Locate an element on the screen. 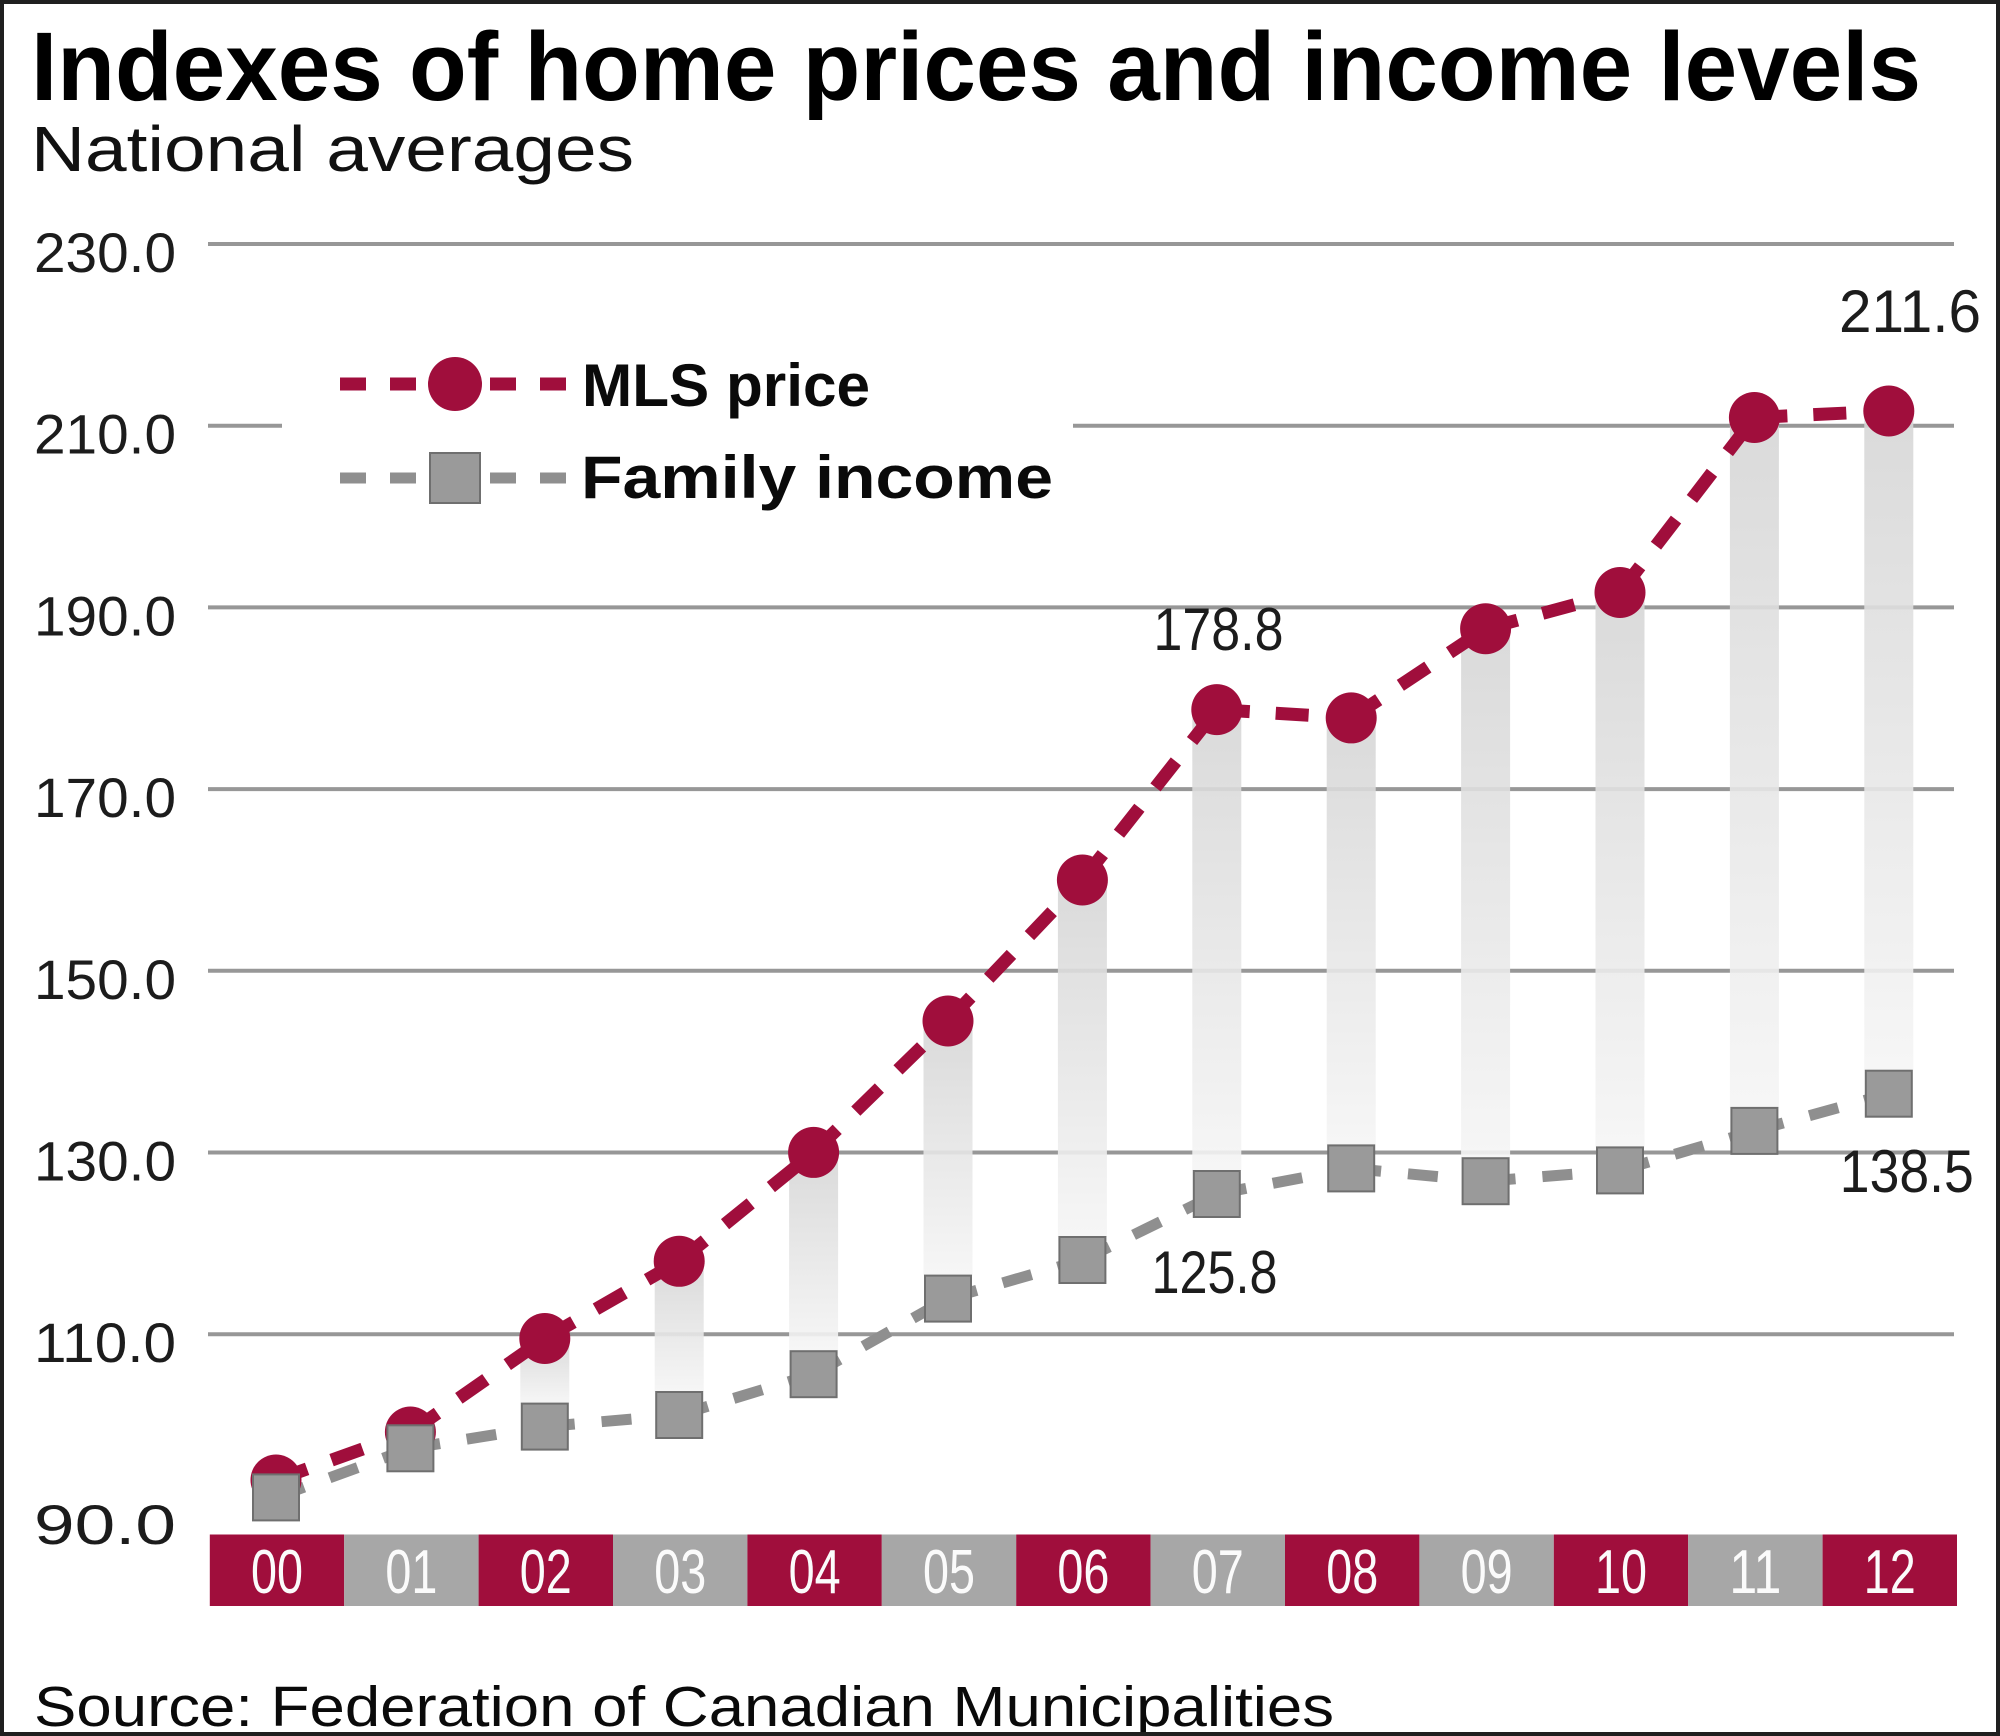 This screenshot has height=1736, width=2000. svg-text: 05 is located at coordinates (949, 1572).